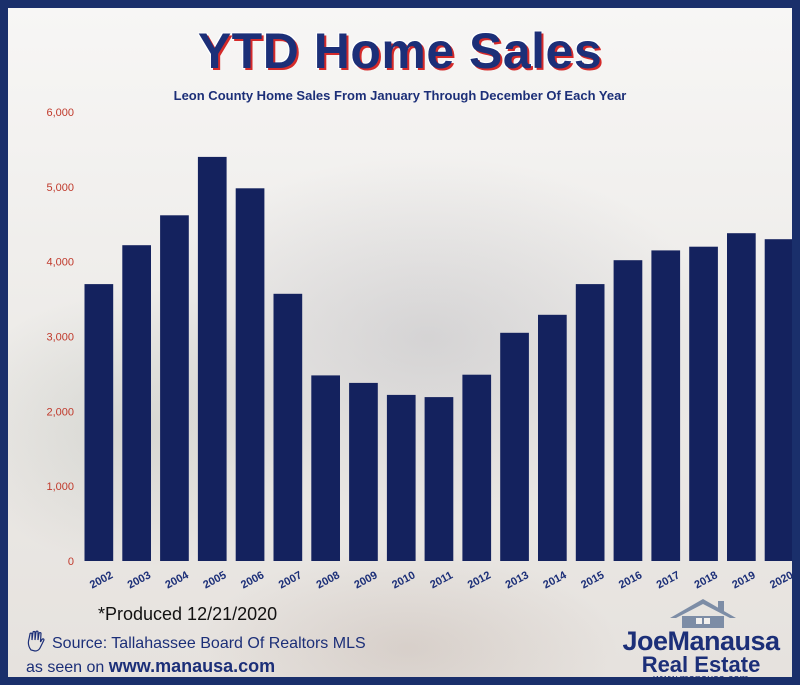 The width and height of the screenshot is (800, 685). What do you see at coordinates (590, 422) in the screenshot?
I see `bar-2015` at bounding box center [590, 422].